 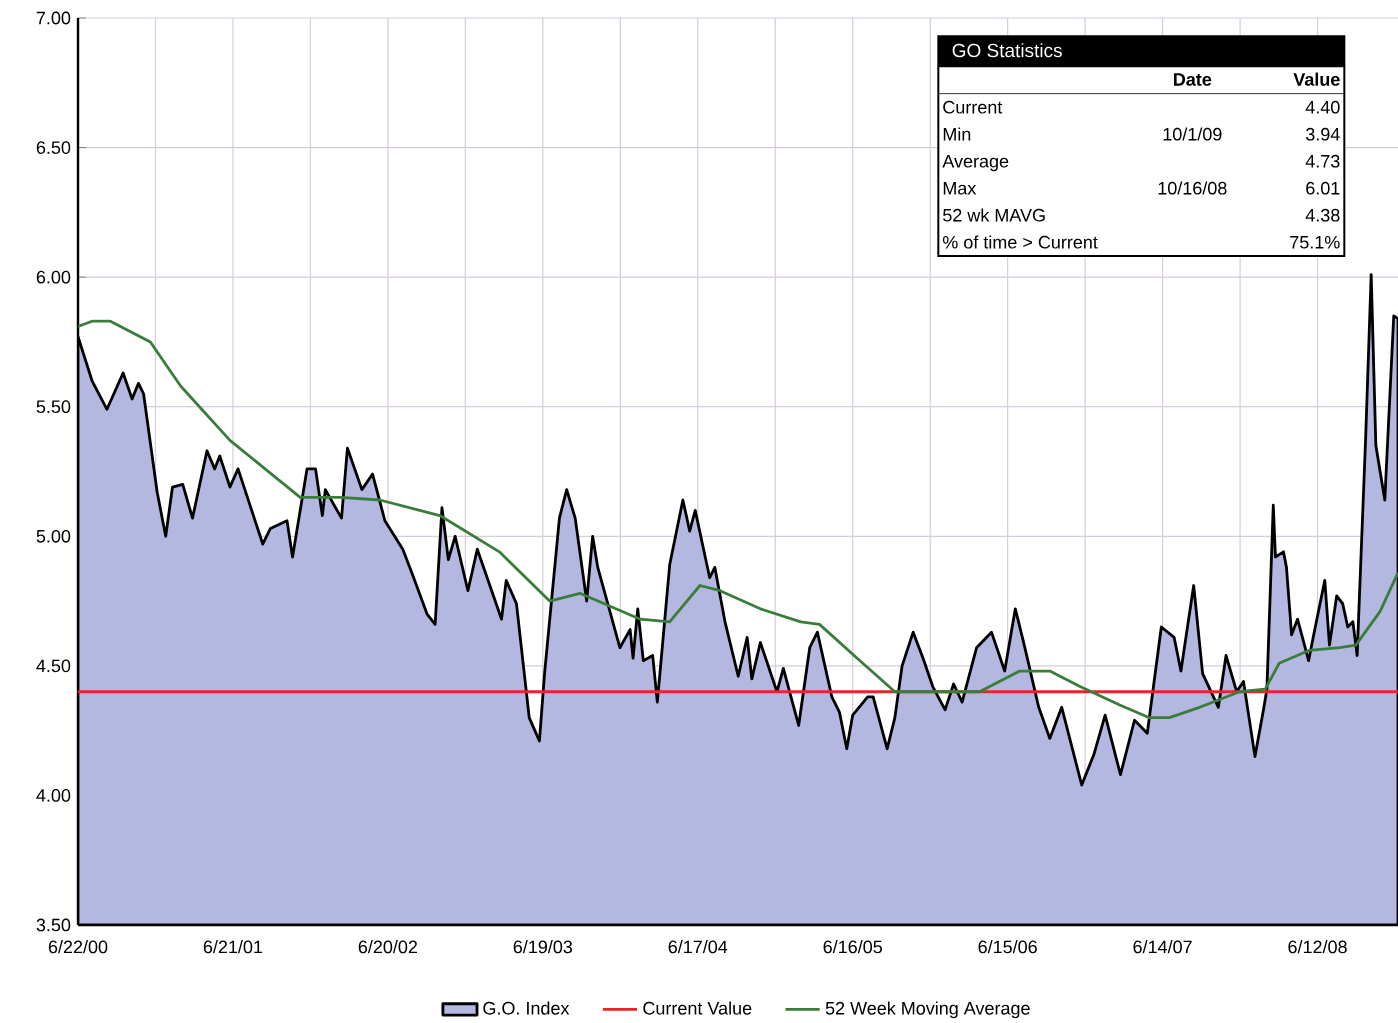 What do you see at coordinates (1322, 107) in the screenshot?
I see `annotation: 4.40` at bounding box center [1322, 107].